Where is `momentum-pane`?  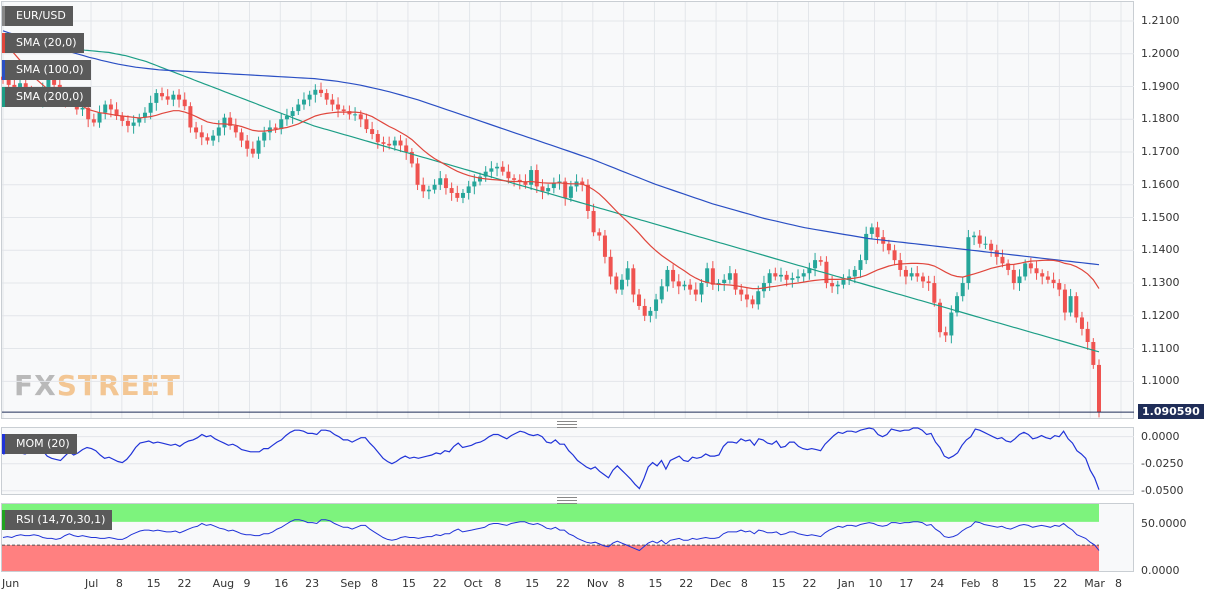
momentum-pane is located at coordinates (567, 461).